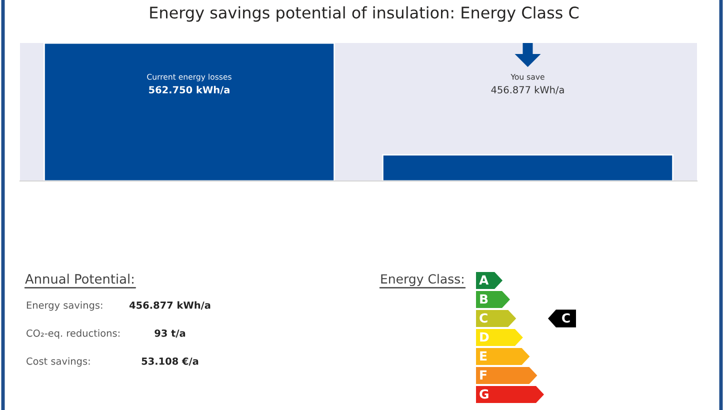 This screenshot has width=728, height=410. Describe the element at coordinates (64, 306) in the screenshot. I see `text: Energy savings:` at that location.